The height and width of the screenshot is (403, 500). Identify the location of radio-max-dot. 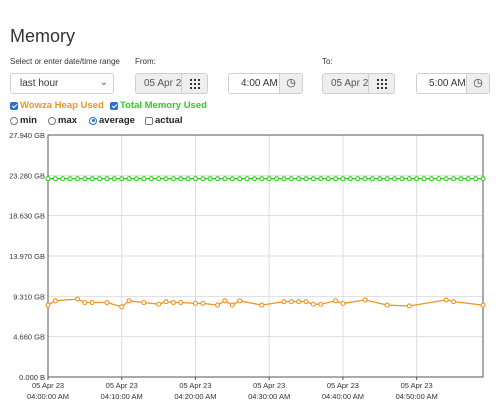
(52, 120).